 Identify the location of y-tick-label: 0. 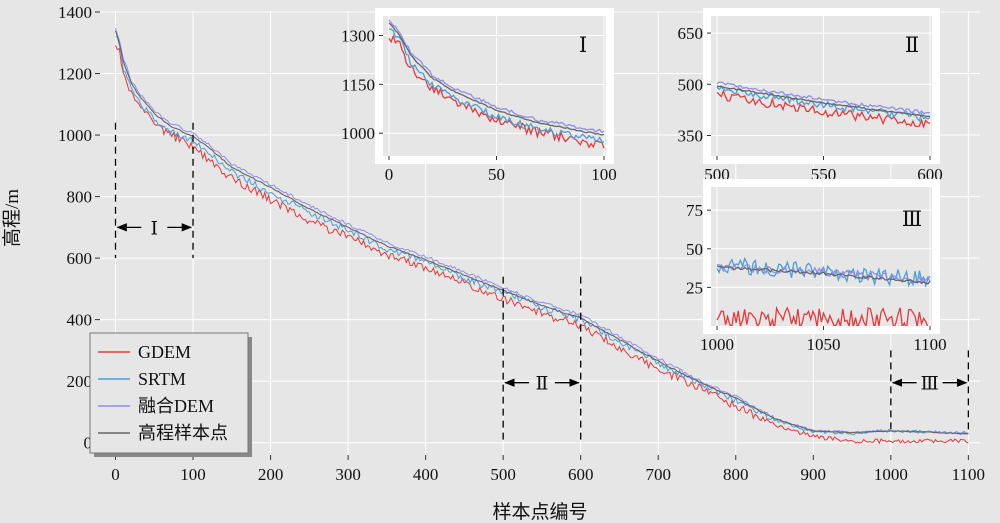
(88, 443).